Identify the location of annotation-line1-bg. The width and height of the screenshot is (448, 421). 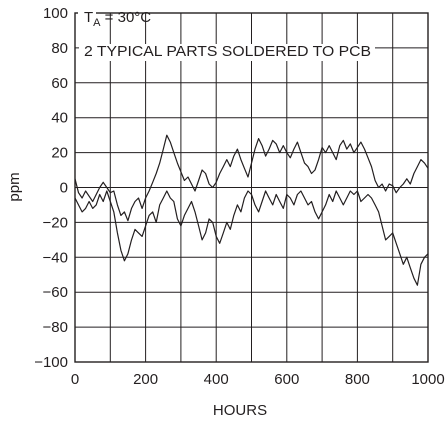
(87, 17).